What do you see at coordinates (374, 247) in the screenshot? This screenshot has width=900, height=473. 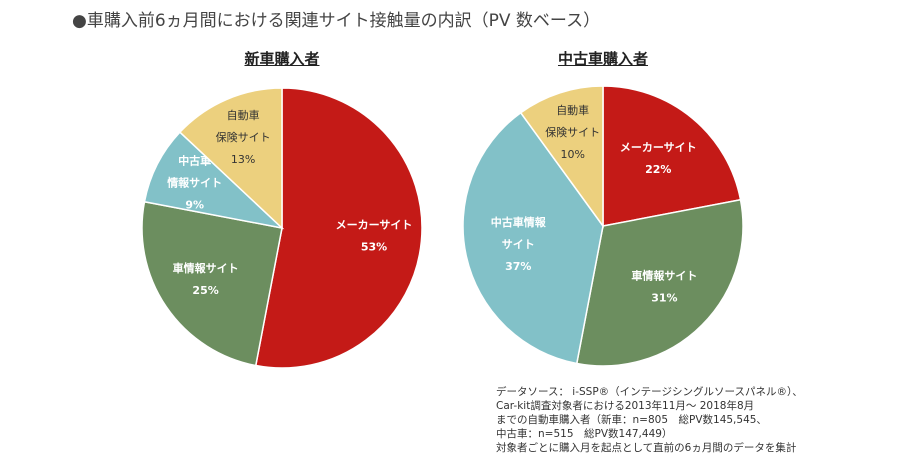 I see `data-label-maker: 53%` at bounding box center [374, 247].